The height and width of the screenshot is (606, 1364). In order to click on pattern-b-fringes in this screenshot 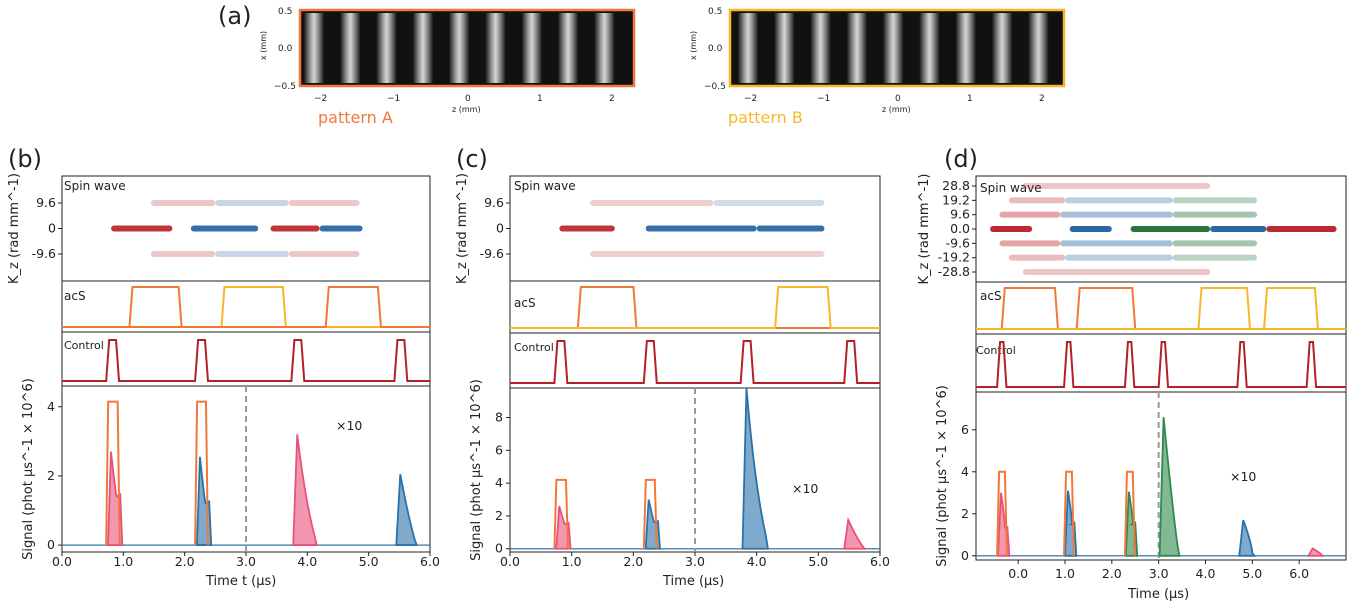, I will do `click(893, 48)`.